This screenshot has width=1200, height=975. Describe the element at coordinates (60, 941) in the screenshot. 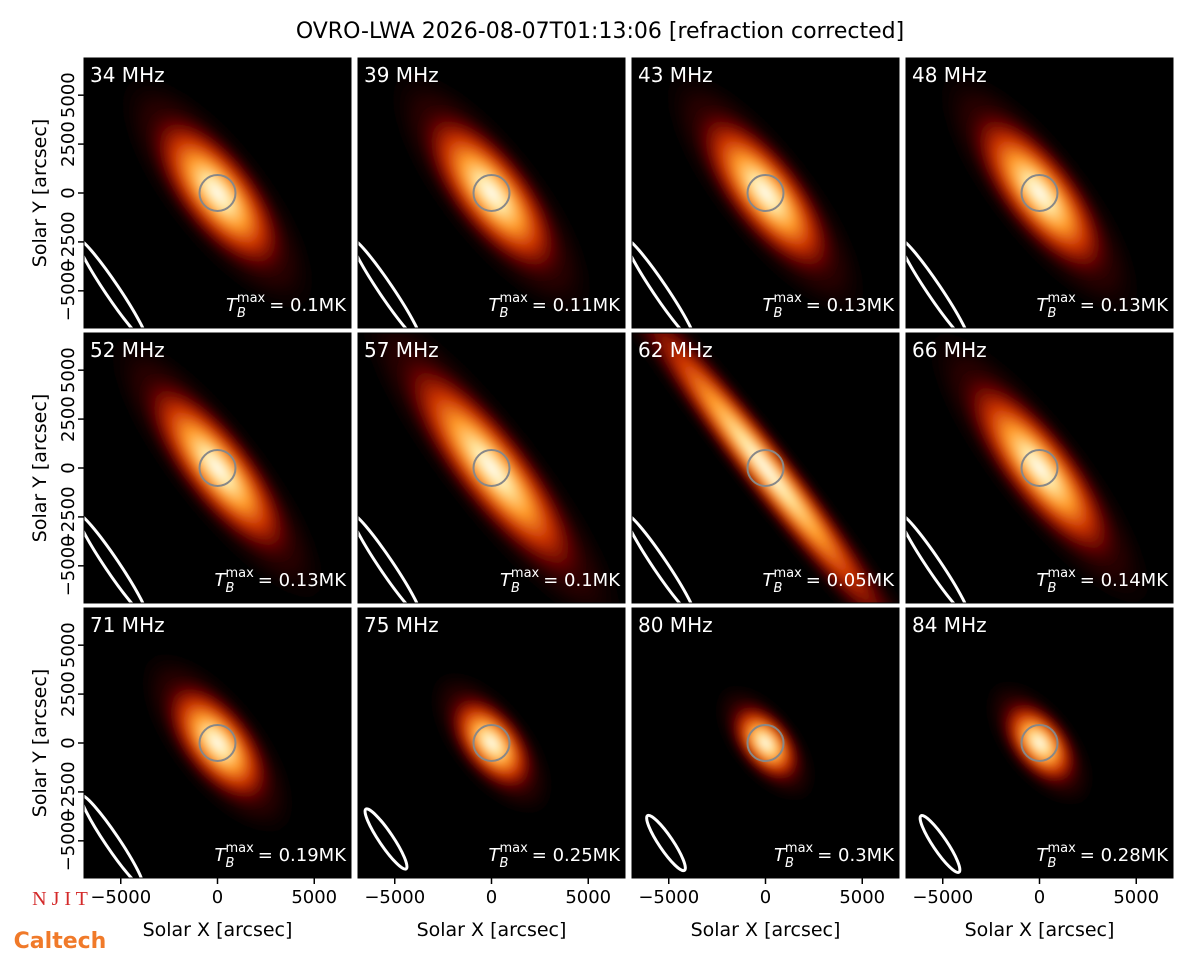

I see `logo-caltech: Caltech` at that location.